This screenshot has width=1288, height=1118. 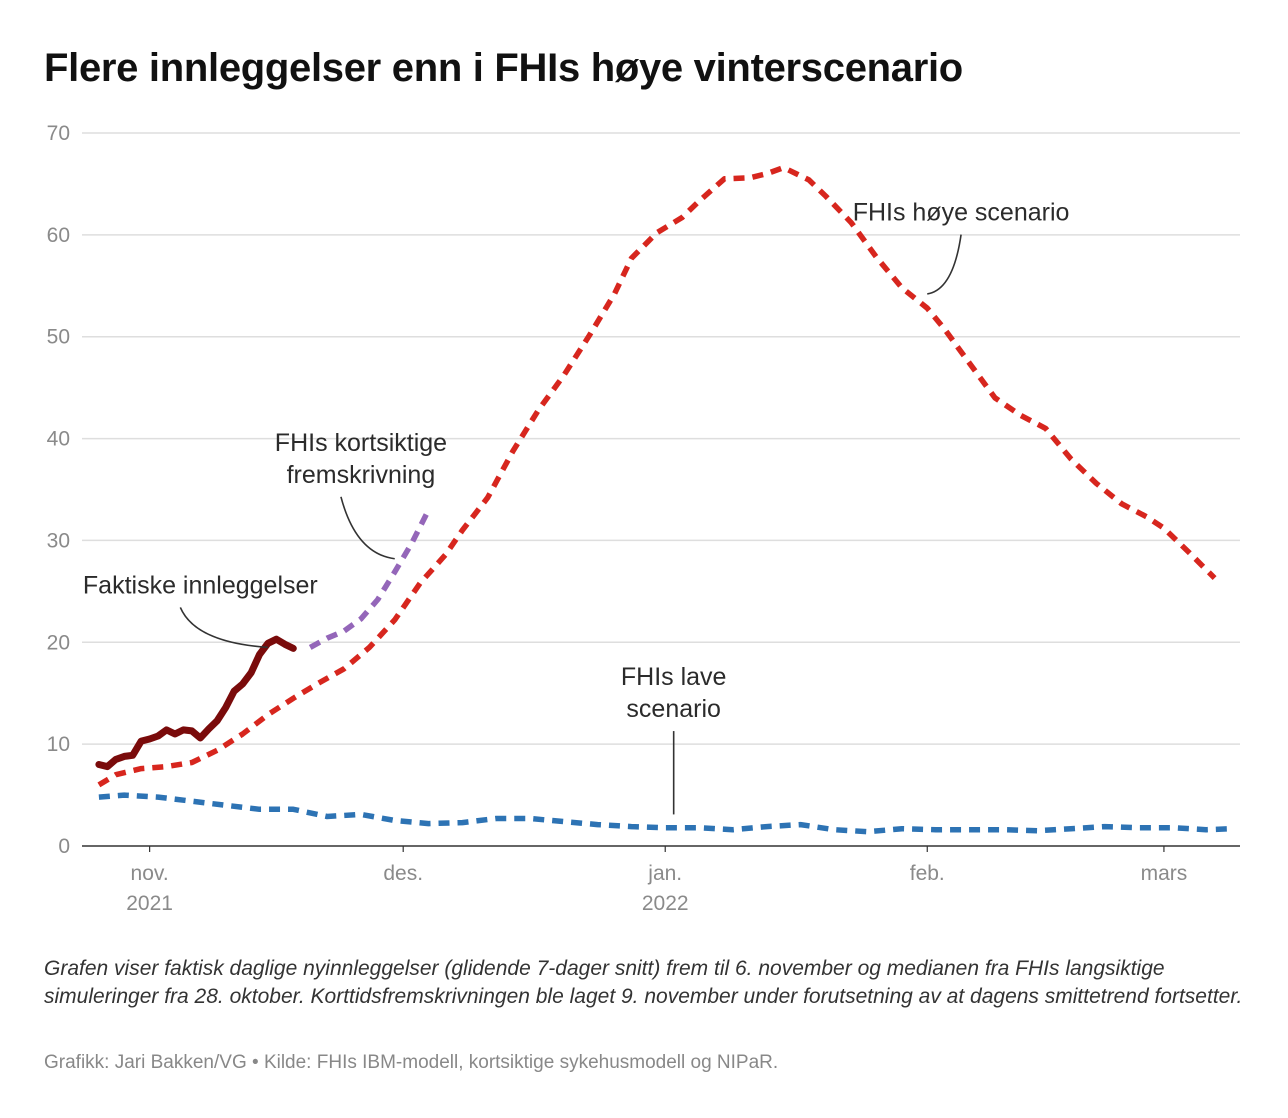 I want to click on annotation-label-low: scenario, so click(x=673, y=709).